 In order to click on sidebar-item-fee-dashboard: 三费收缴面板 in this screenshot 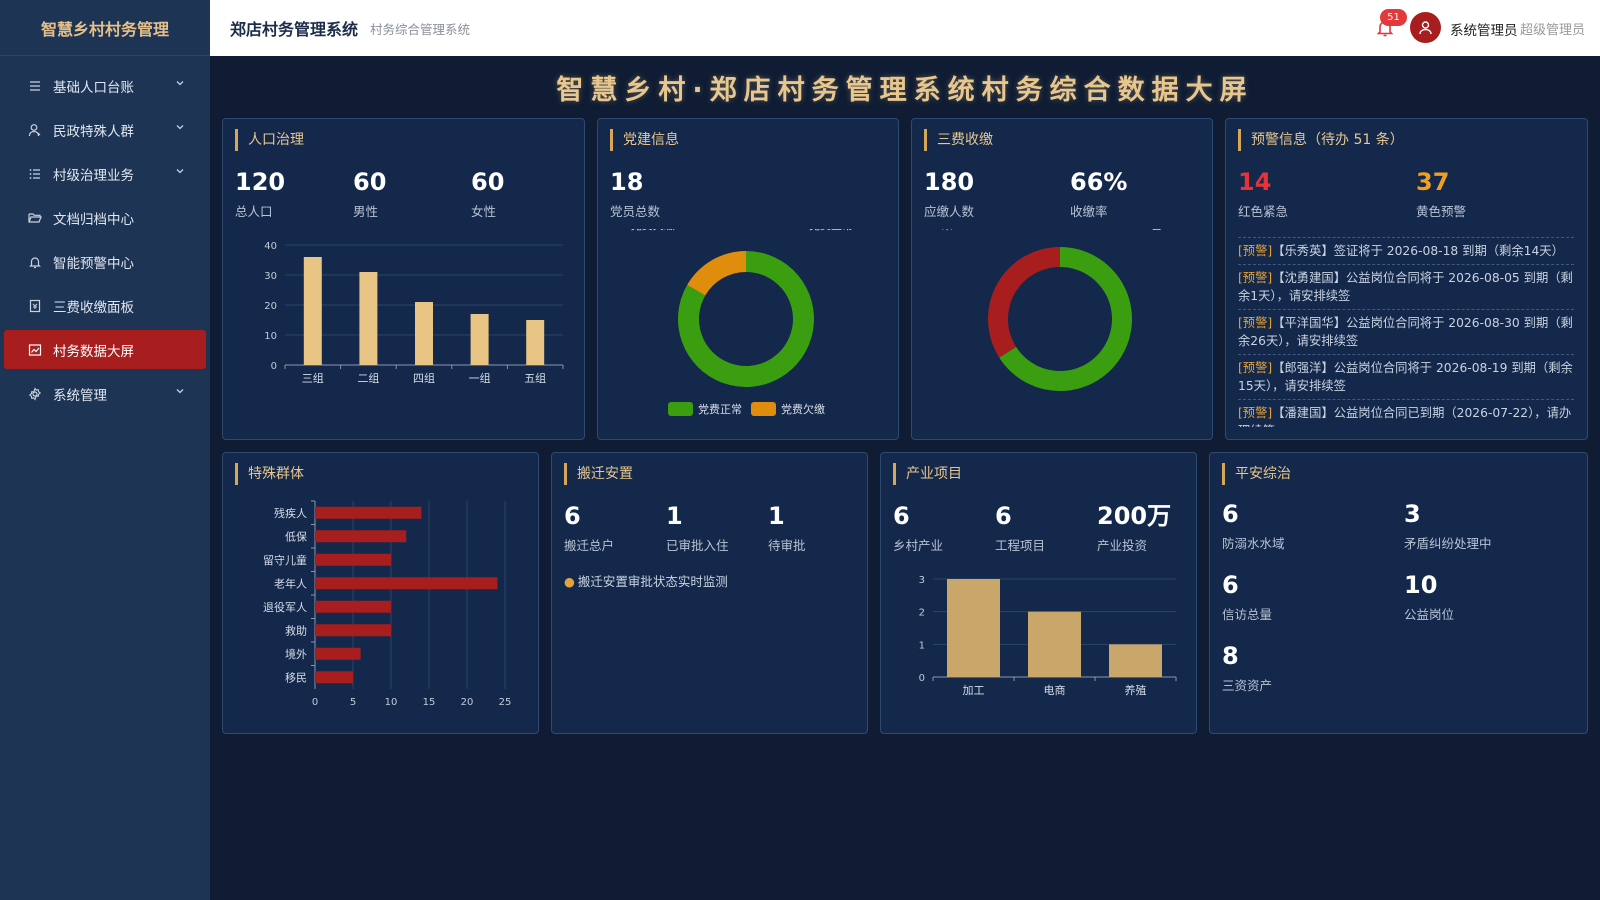, I will do `click(105, 305)`.